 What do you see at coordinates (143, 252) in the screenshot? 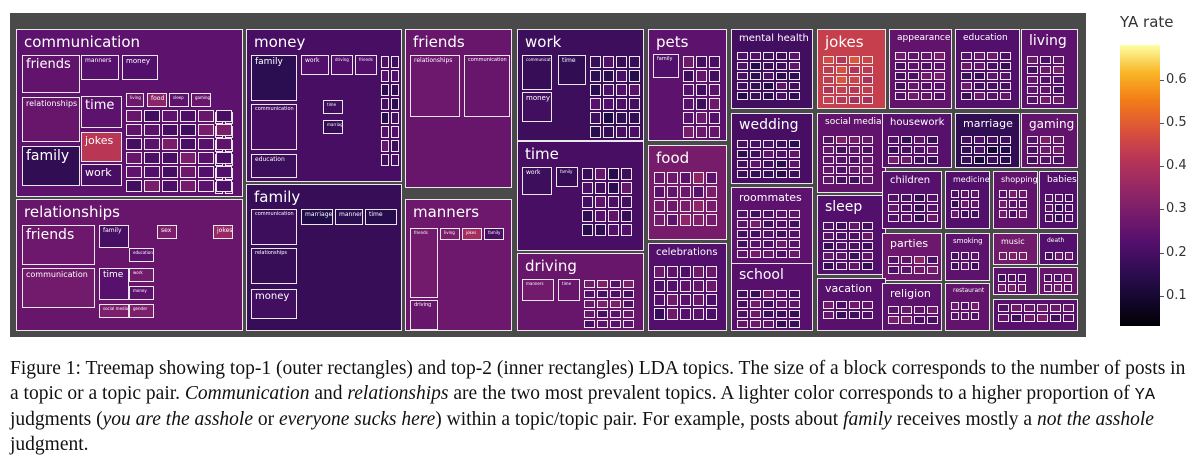
I see `sub-topic-label: education` at bounding box center [143, 252].